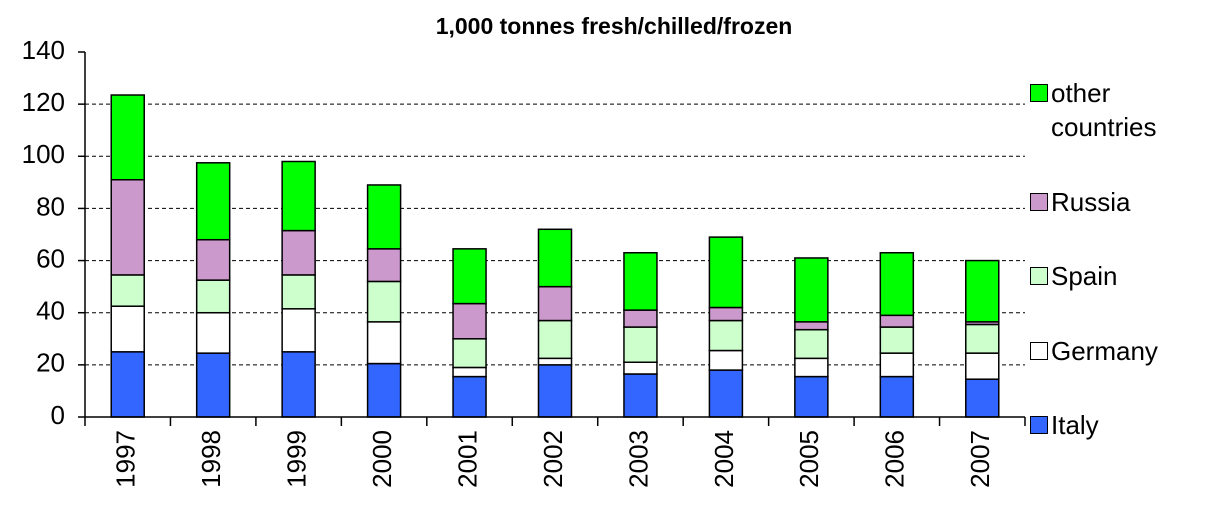  What do you see at coordinates (211, 459) in the screenshot?
I see `x-tick-label: 1998` at bounding box center [211, 459].